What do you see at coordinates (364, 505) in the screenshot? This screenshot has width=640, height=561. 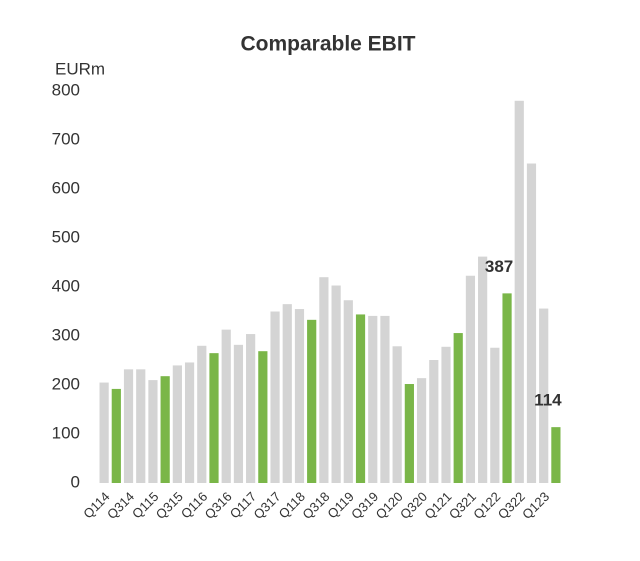 I see `x-tick-label: Q319` at bounding box center [364, 505].